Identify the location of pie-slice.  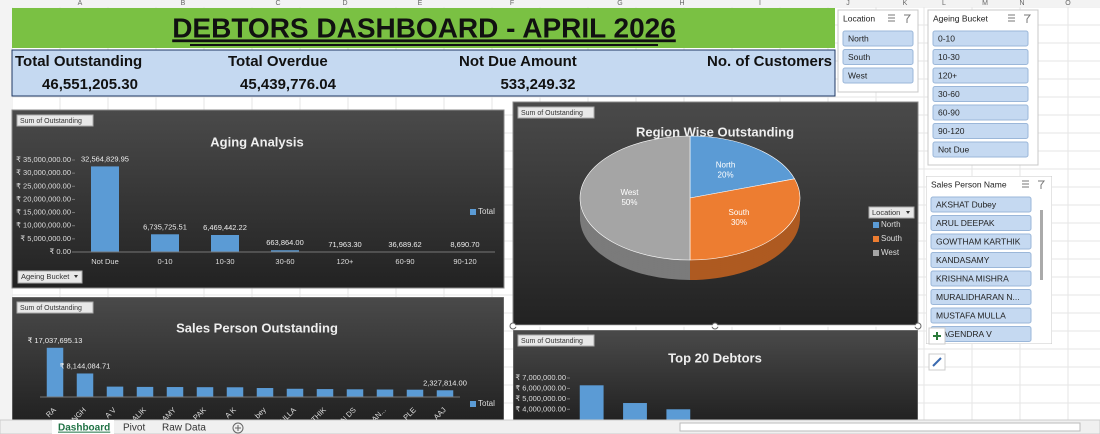
(742, 167).